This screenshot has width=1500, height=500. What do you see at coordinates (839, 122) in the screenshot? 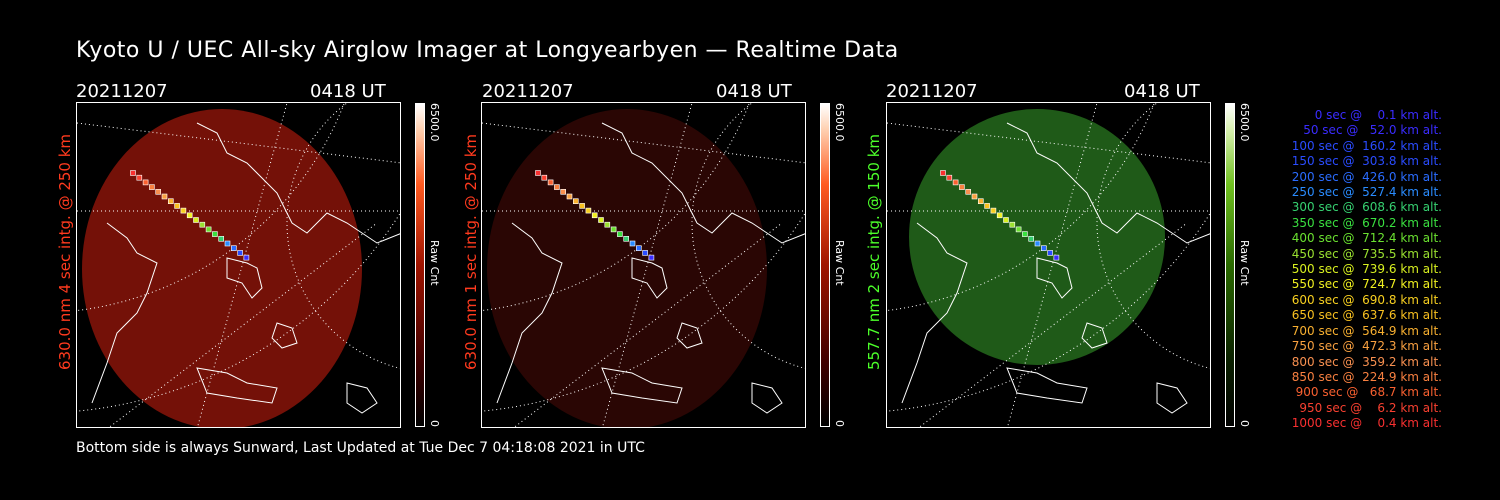
I see `panel-2-colorbar-max: 6500.0` at bounding box center [839, 122].